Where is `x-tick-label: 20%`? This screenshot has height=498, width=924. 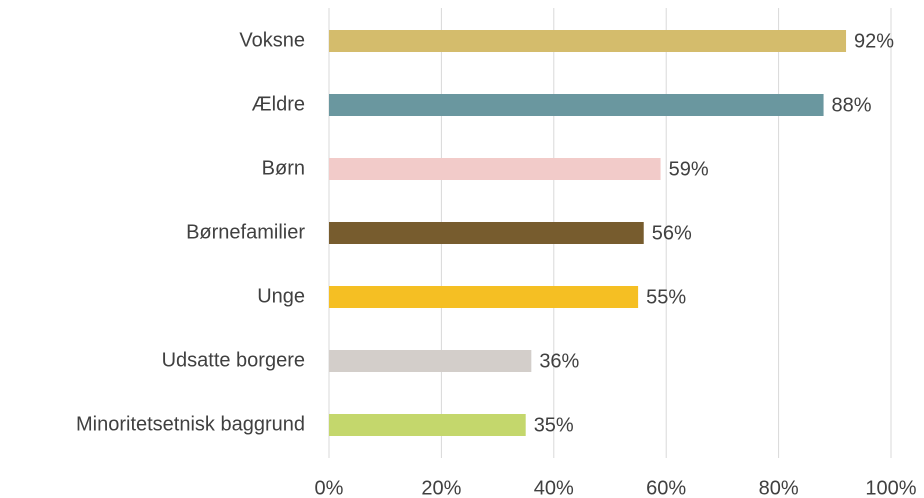
x-tick-label: 20% is located at coordinates (441, 487).